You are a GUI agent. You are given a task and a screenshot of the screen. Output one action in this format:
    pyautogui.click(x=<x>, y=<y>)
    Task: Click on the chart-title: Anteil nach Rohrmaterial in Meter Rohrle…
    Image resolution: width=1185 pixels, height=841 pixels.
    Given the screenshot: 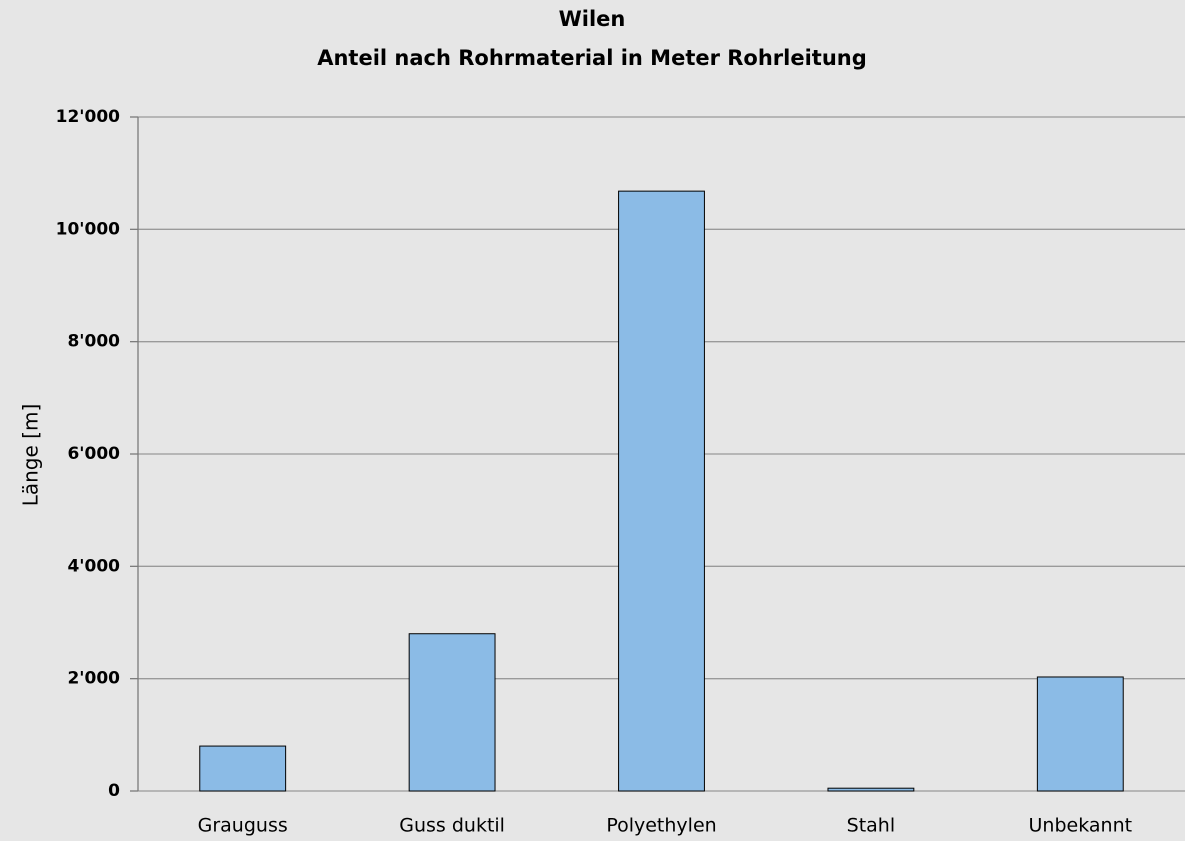 What is the action you would take?
    pyautogui.click(x=592, y=58)
    